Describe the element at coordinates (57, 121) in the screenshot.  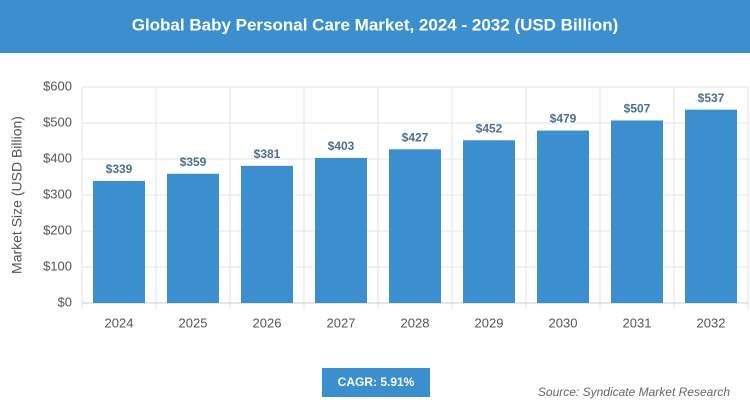
I see `y-tick-label: $500` at that location.